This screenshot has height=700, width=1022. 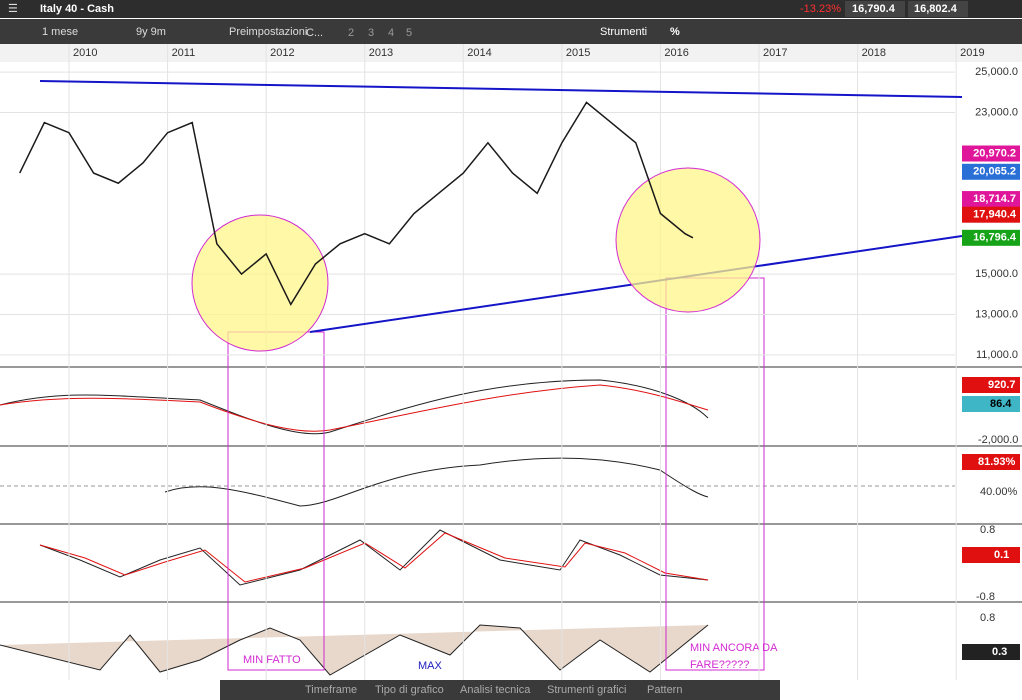 I want to click on x-tick-label: 2019, so click(x=972, y=53).